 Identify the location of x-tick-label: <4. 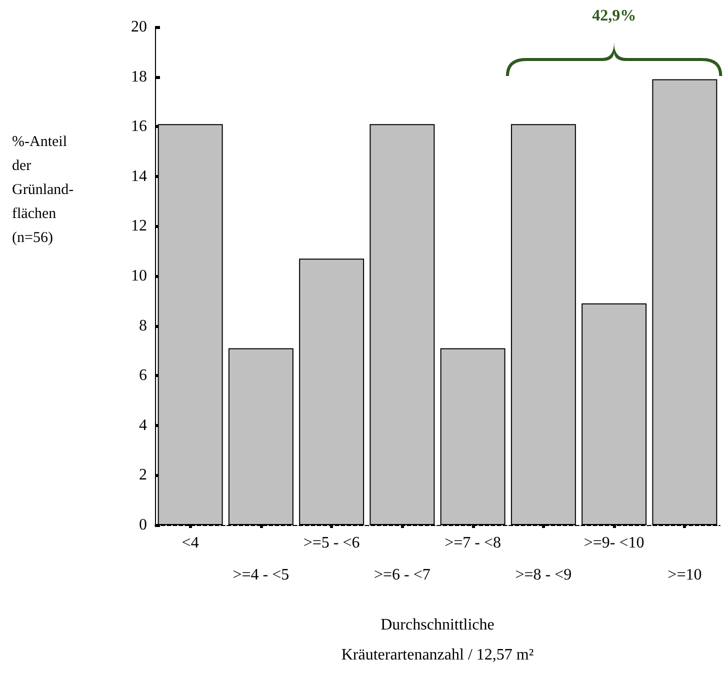
(190, 543).